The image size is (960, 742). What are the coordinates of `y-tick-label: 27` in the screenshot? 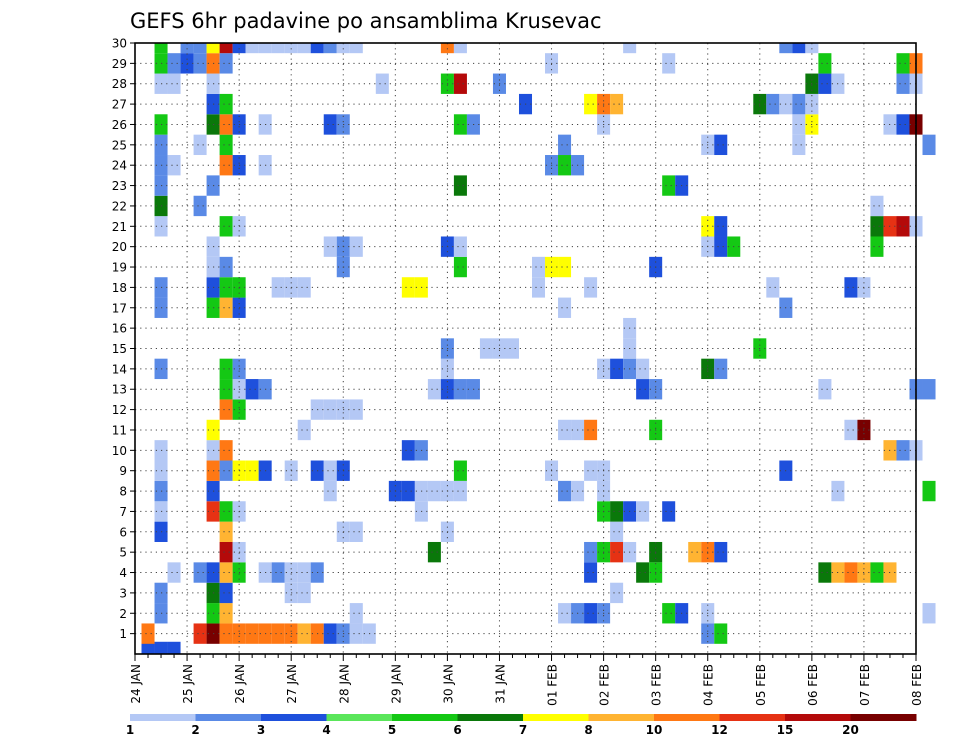 It's located at (119, 105).